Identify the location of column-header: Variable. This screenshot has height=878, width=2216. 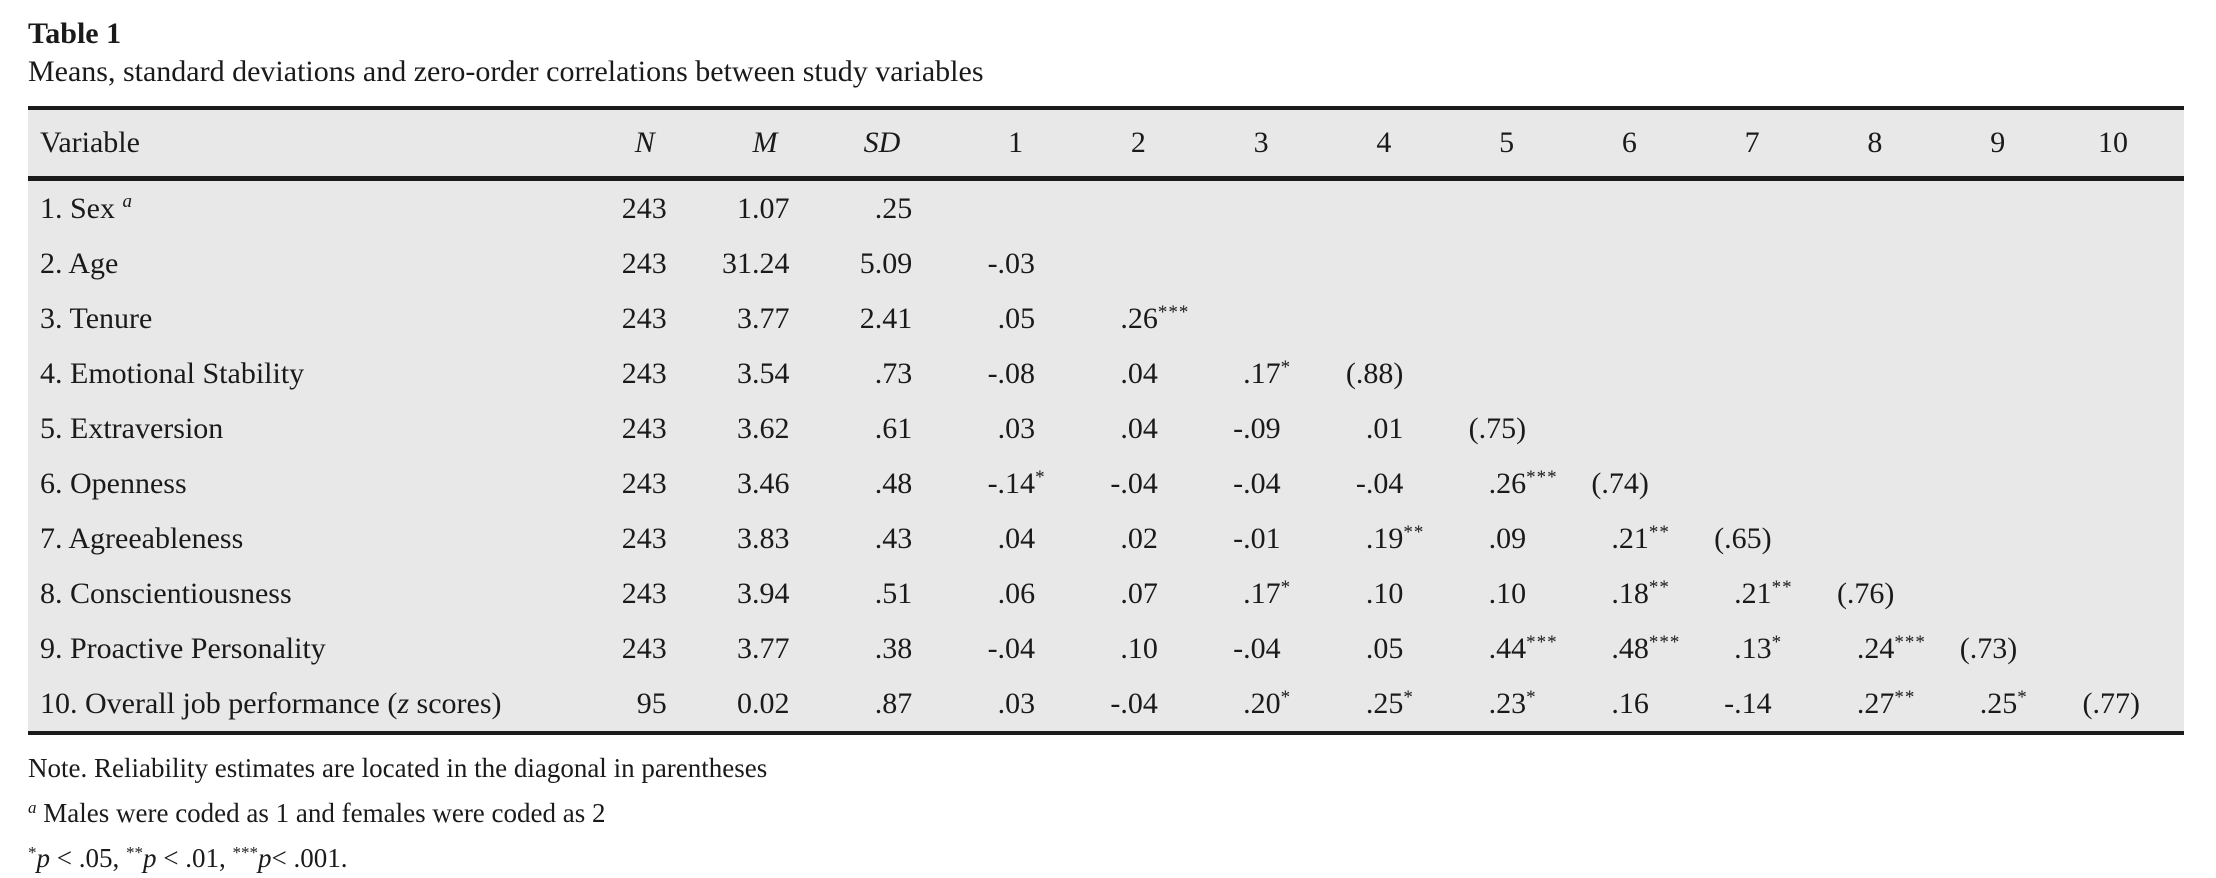
(308, 144).